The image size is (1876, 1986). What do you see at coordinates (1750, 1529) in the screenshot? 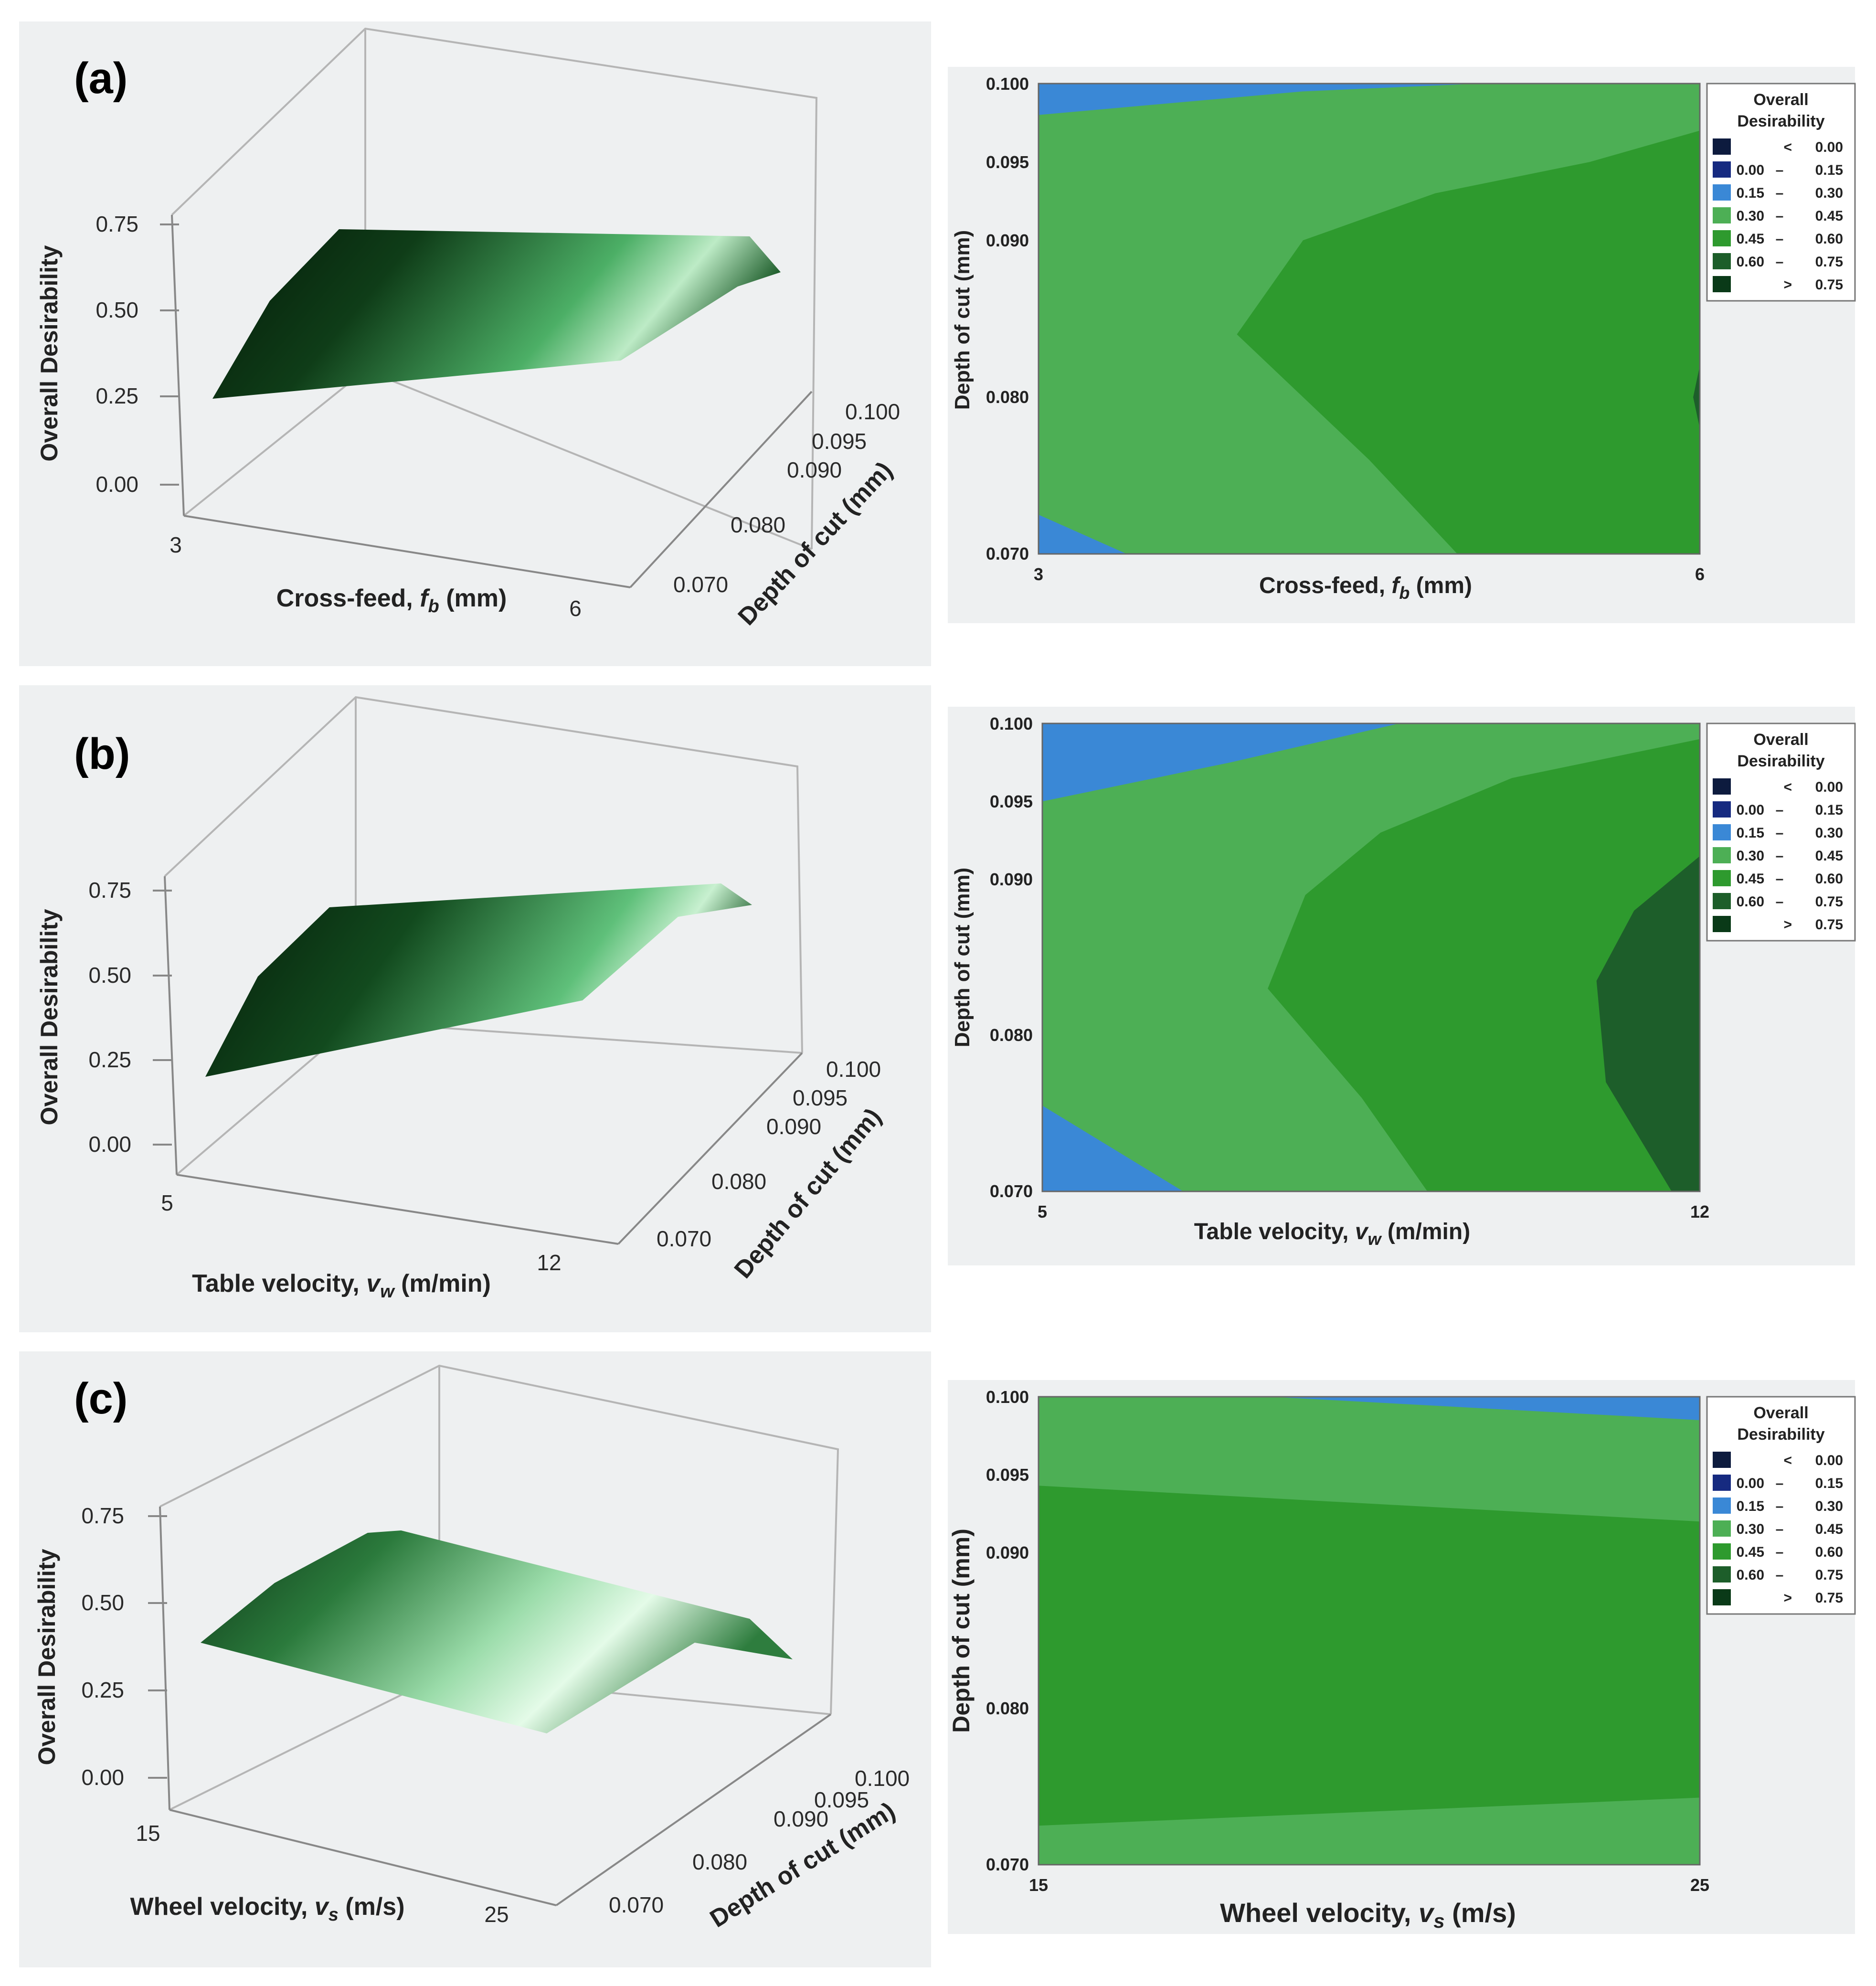
I see `legend-label-low: 0.30` at bounding box center [1750, 1529].